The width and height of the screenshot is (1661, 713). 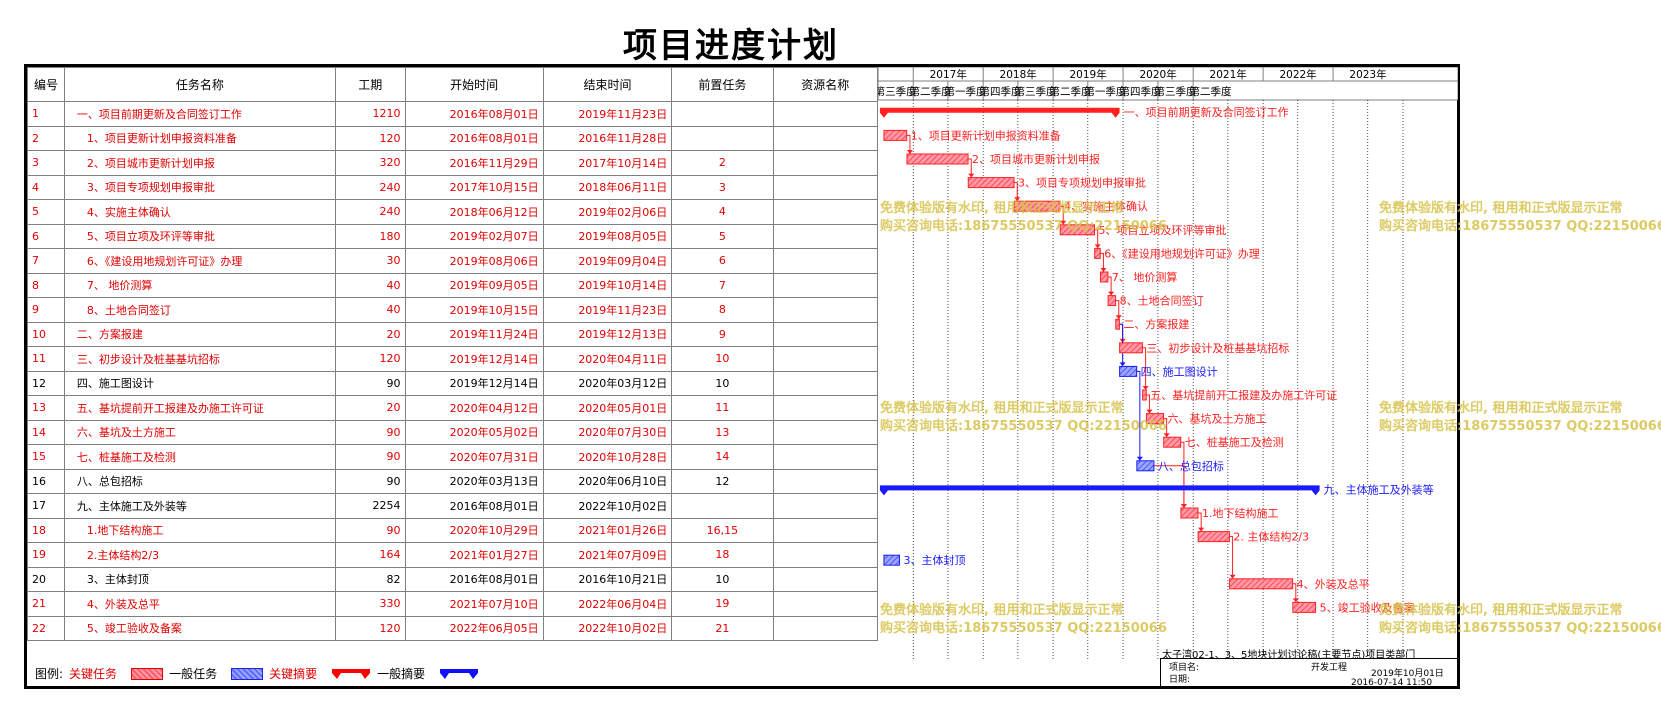 I want to click on cell-id: 18, so click(x=46, y=530).